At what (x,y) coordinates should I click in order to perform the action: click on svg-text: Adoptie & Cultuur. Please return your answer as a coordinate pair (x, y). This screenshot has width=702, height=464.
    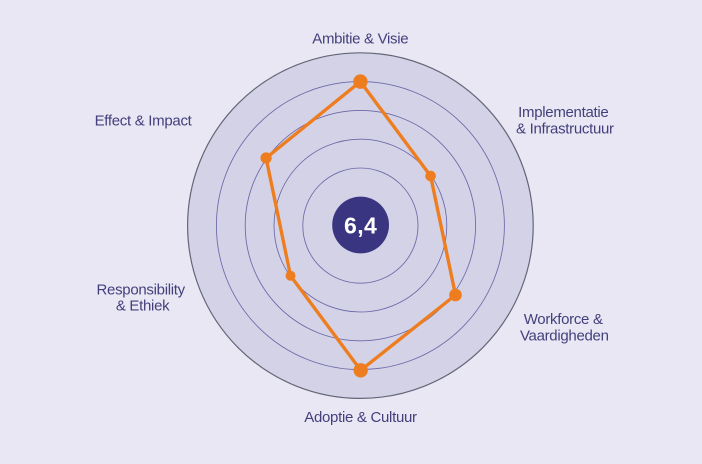
    Looking at the image, I should click on (360, 417).